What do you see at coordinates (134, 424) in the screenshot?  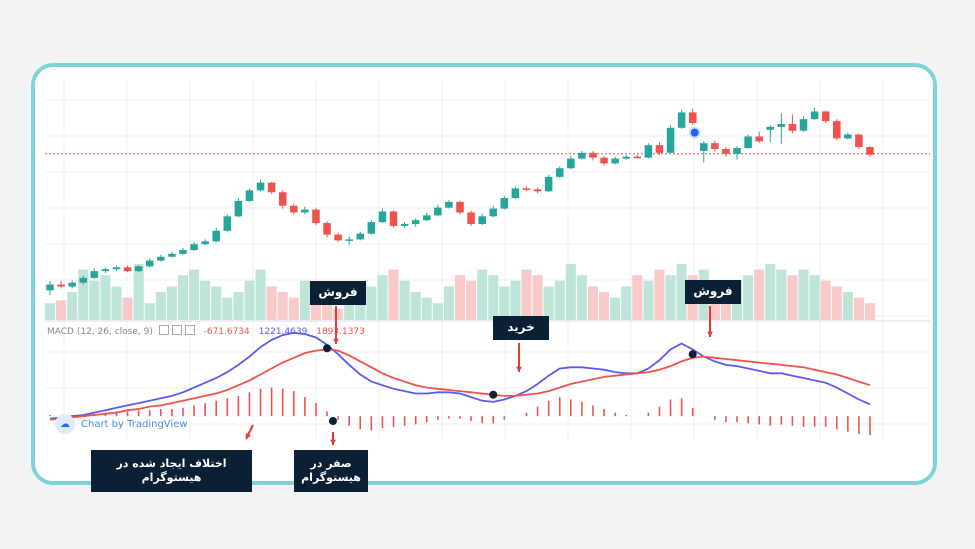 I see `watermark-text: Chart by TradingView` at bounding box center [134, 424].